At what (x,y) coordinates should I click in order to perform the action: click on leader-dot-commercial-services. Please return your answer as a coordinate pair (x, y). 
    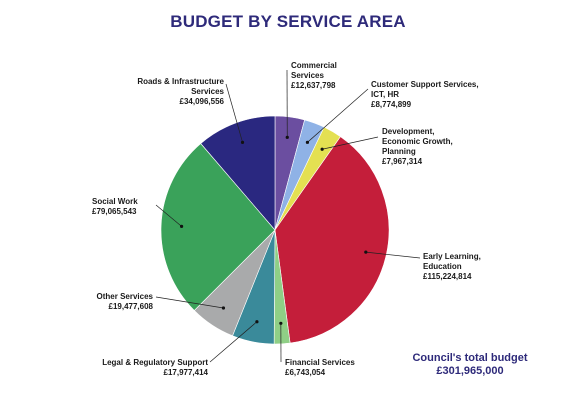
    Looking at the image, I should click on (287, 137).